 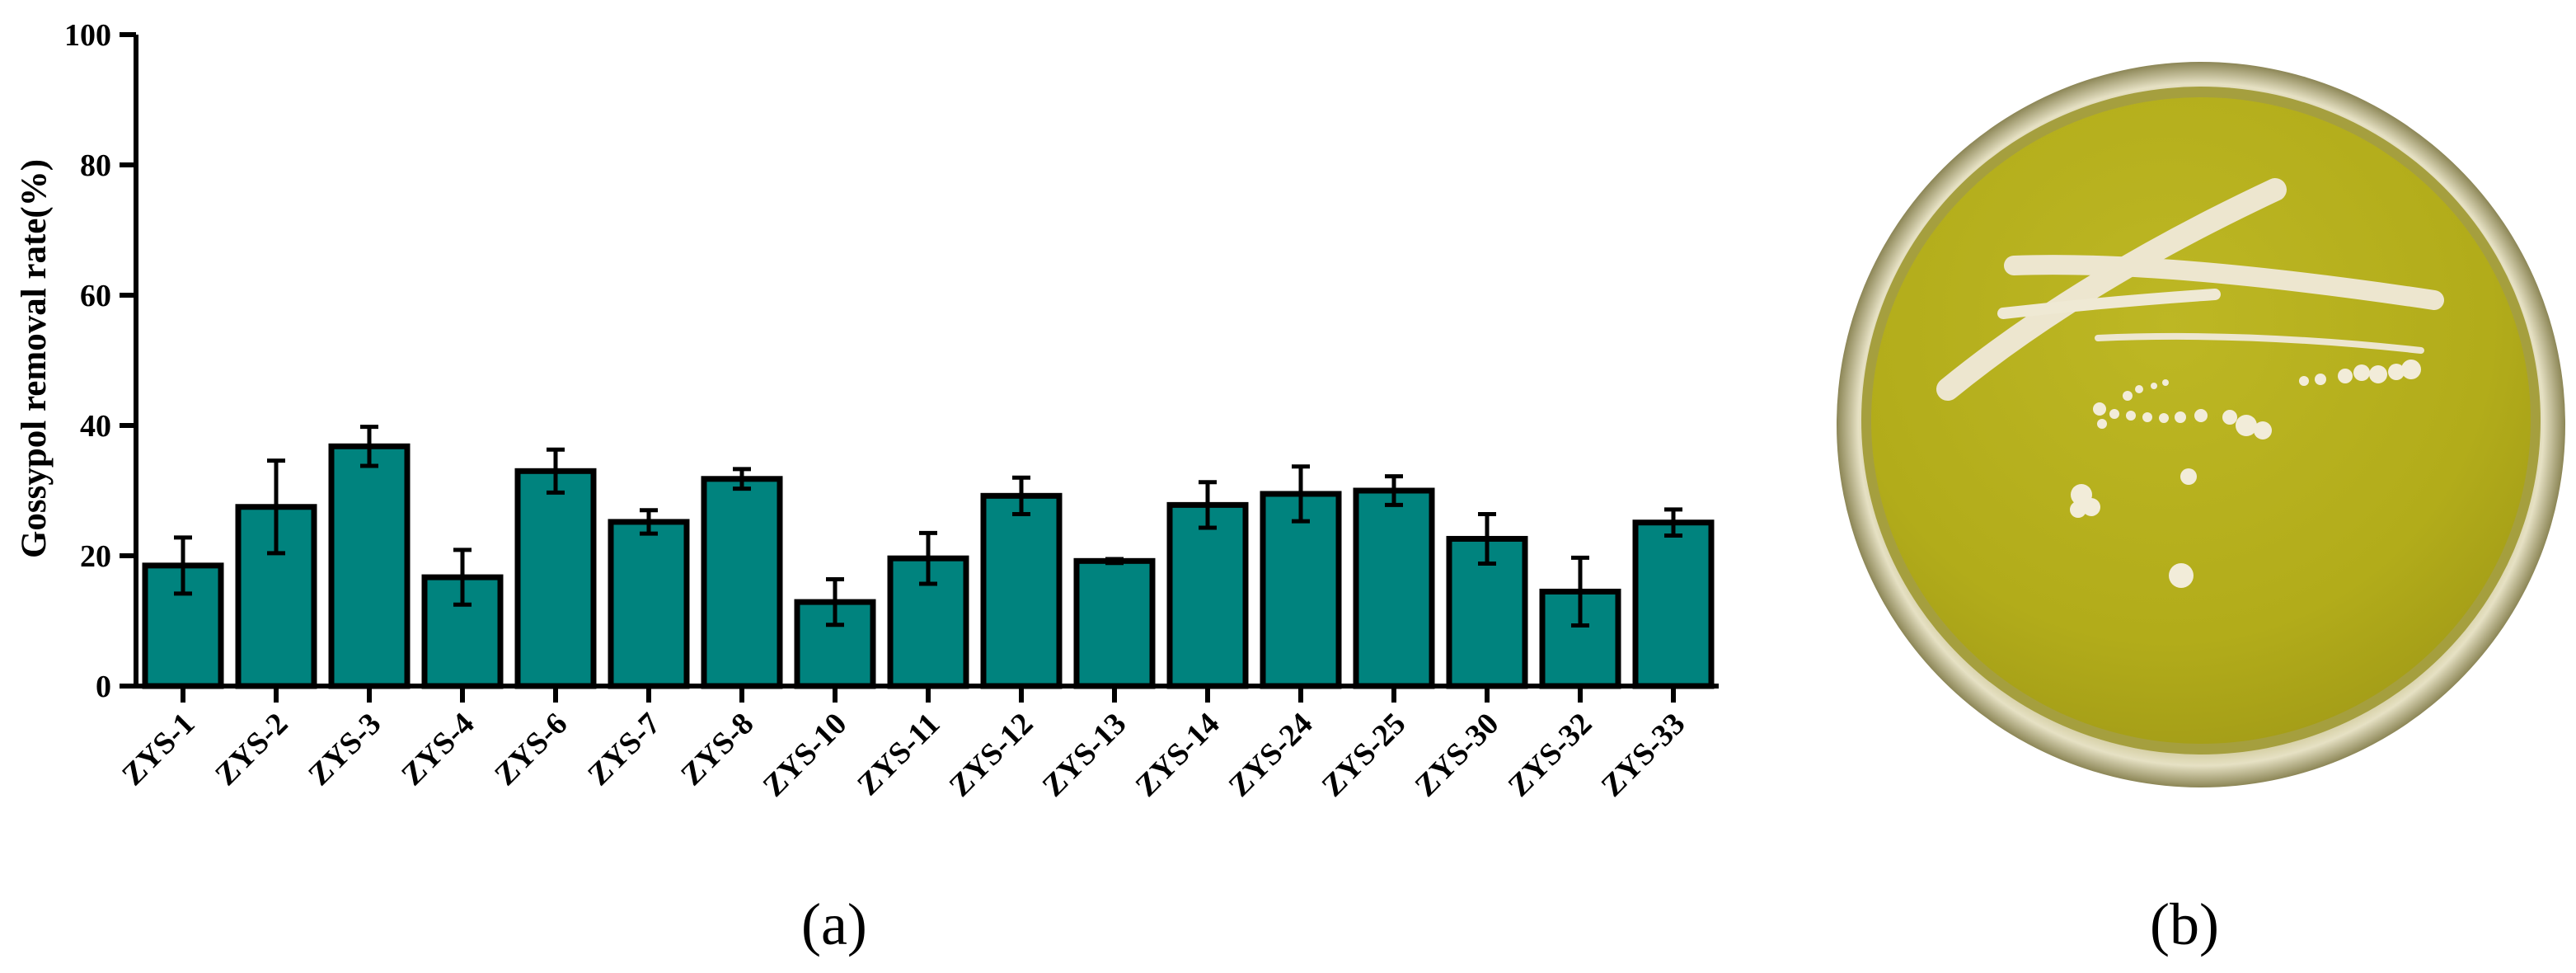 I want to click on y-tick-label: 80, so click(x=96, y=165).